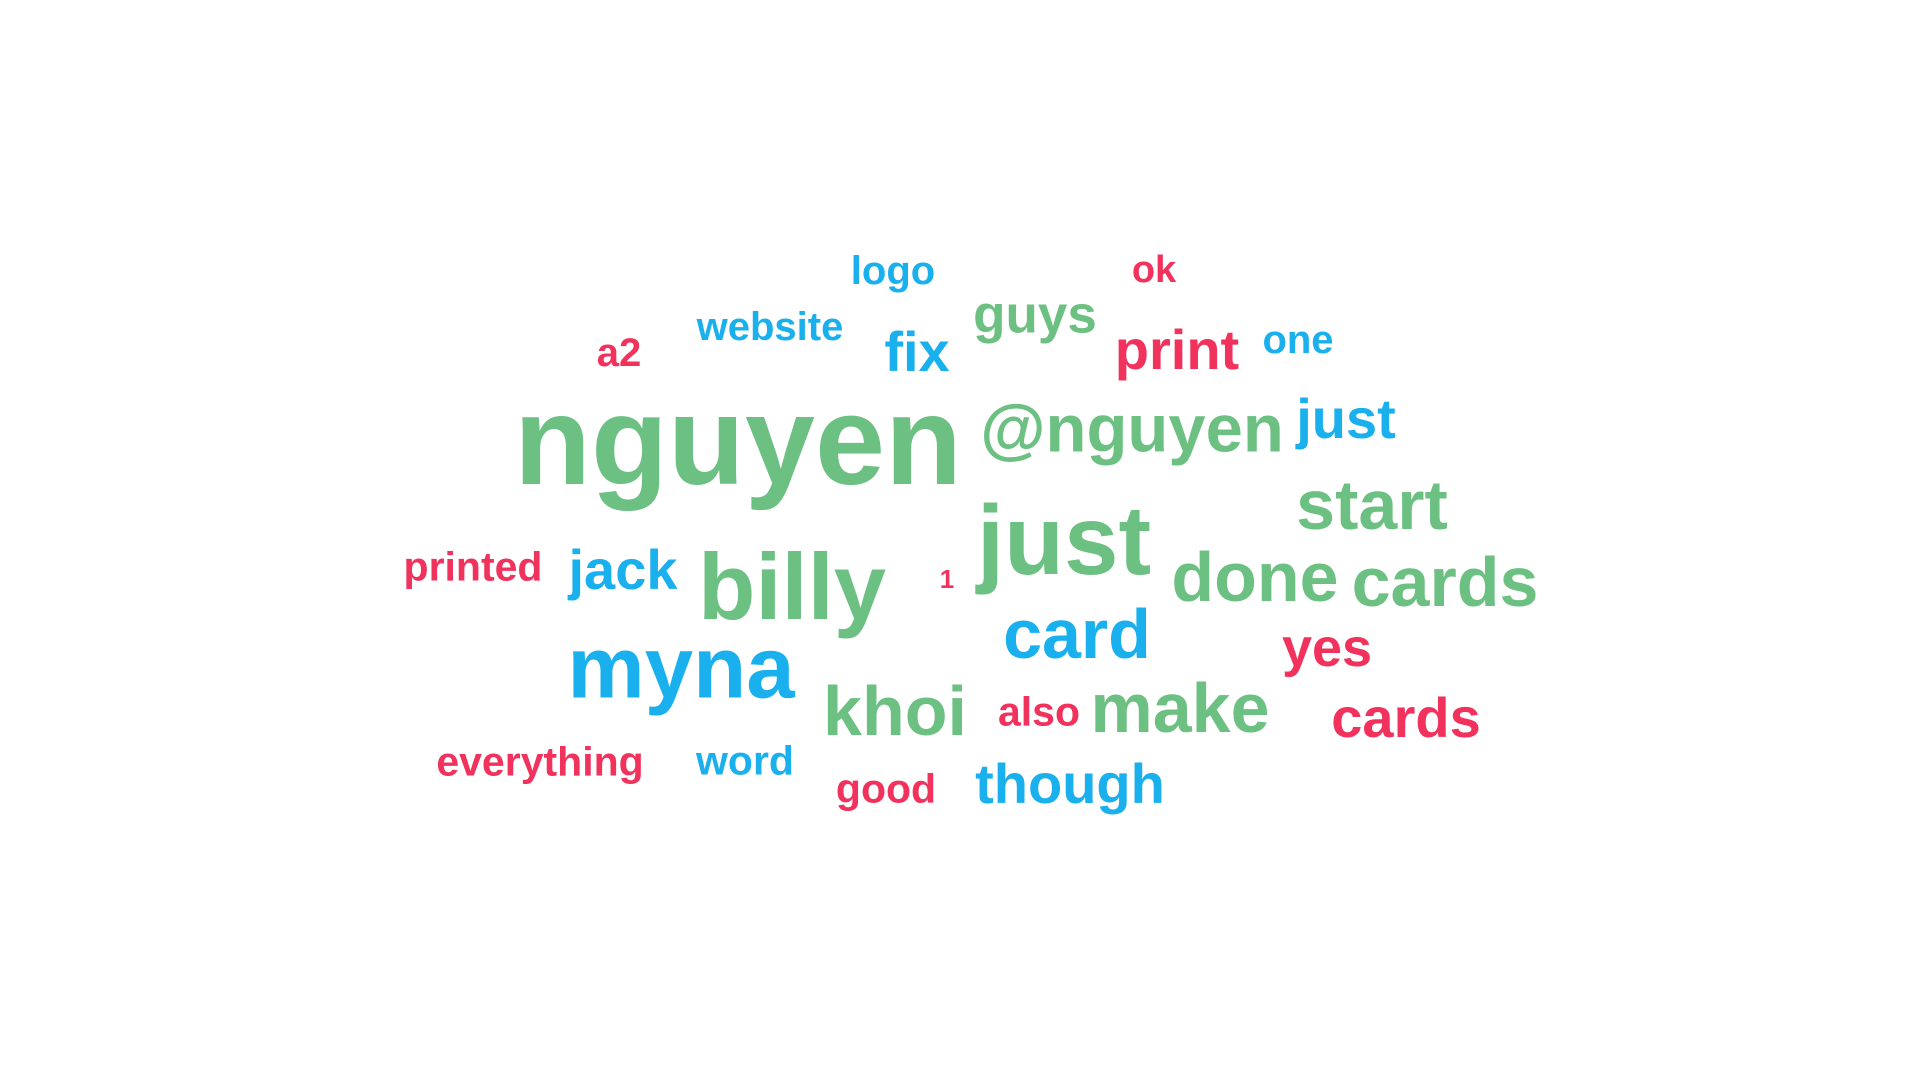 This screenshot has height=1080, width=1920. Describe the element at coordinates (1039, 711) in the screenshot. I see `word-also: also` at that location.